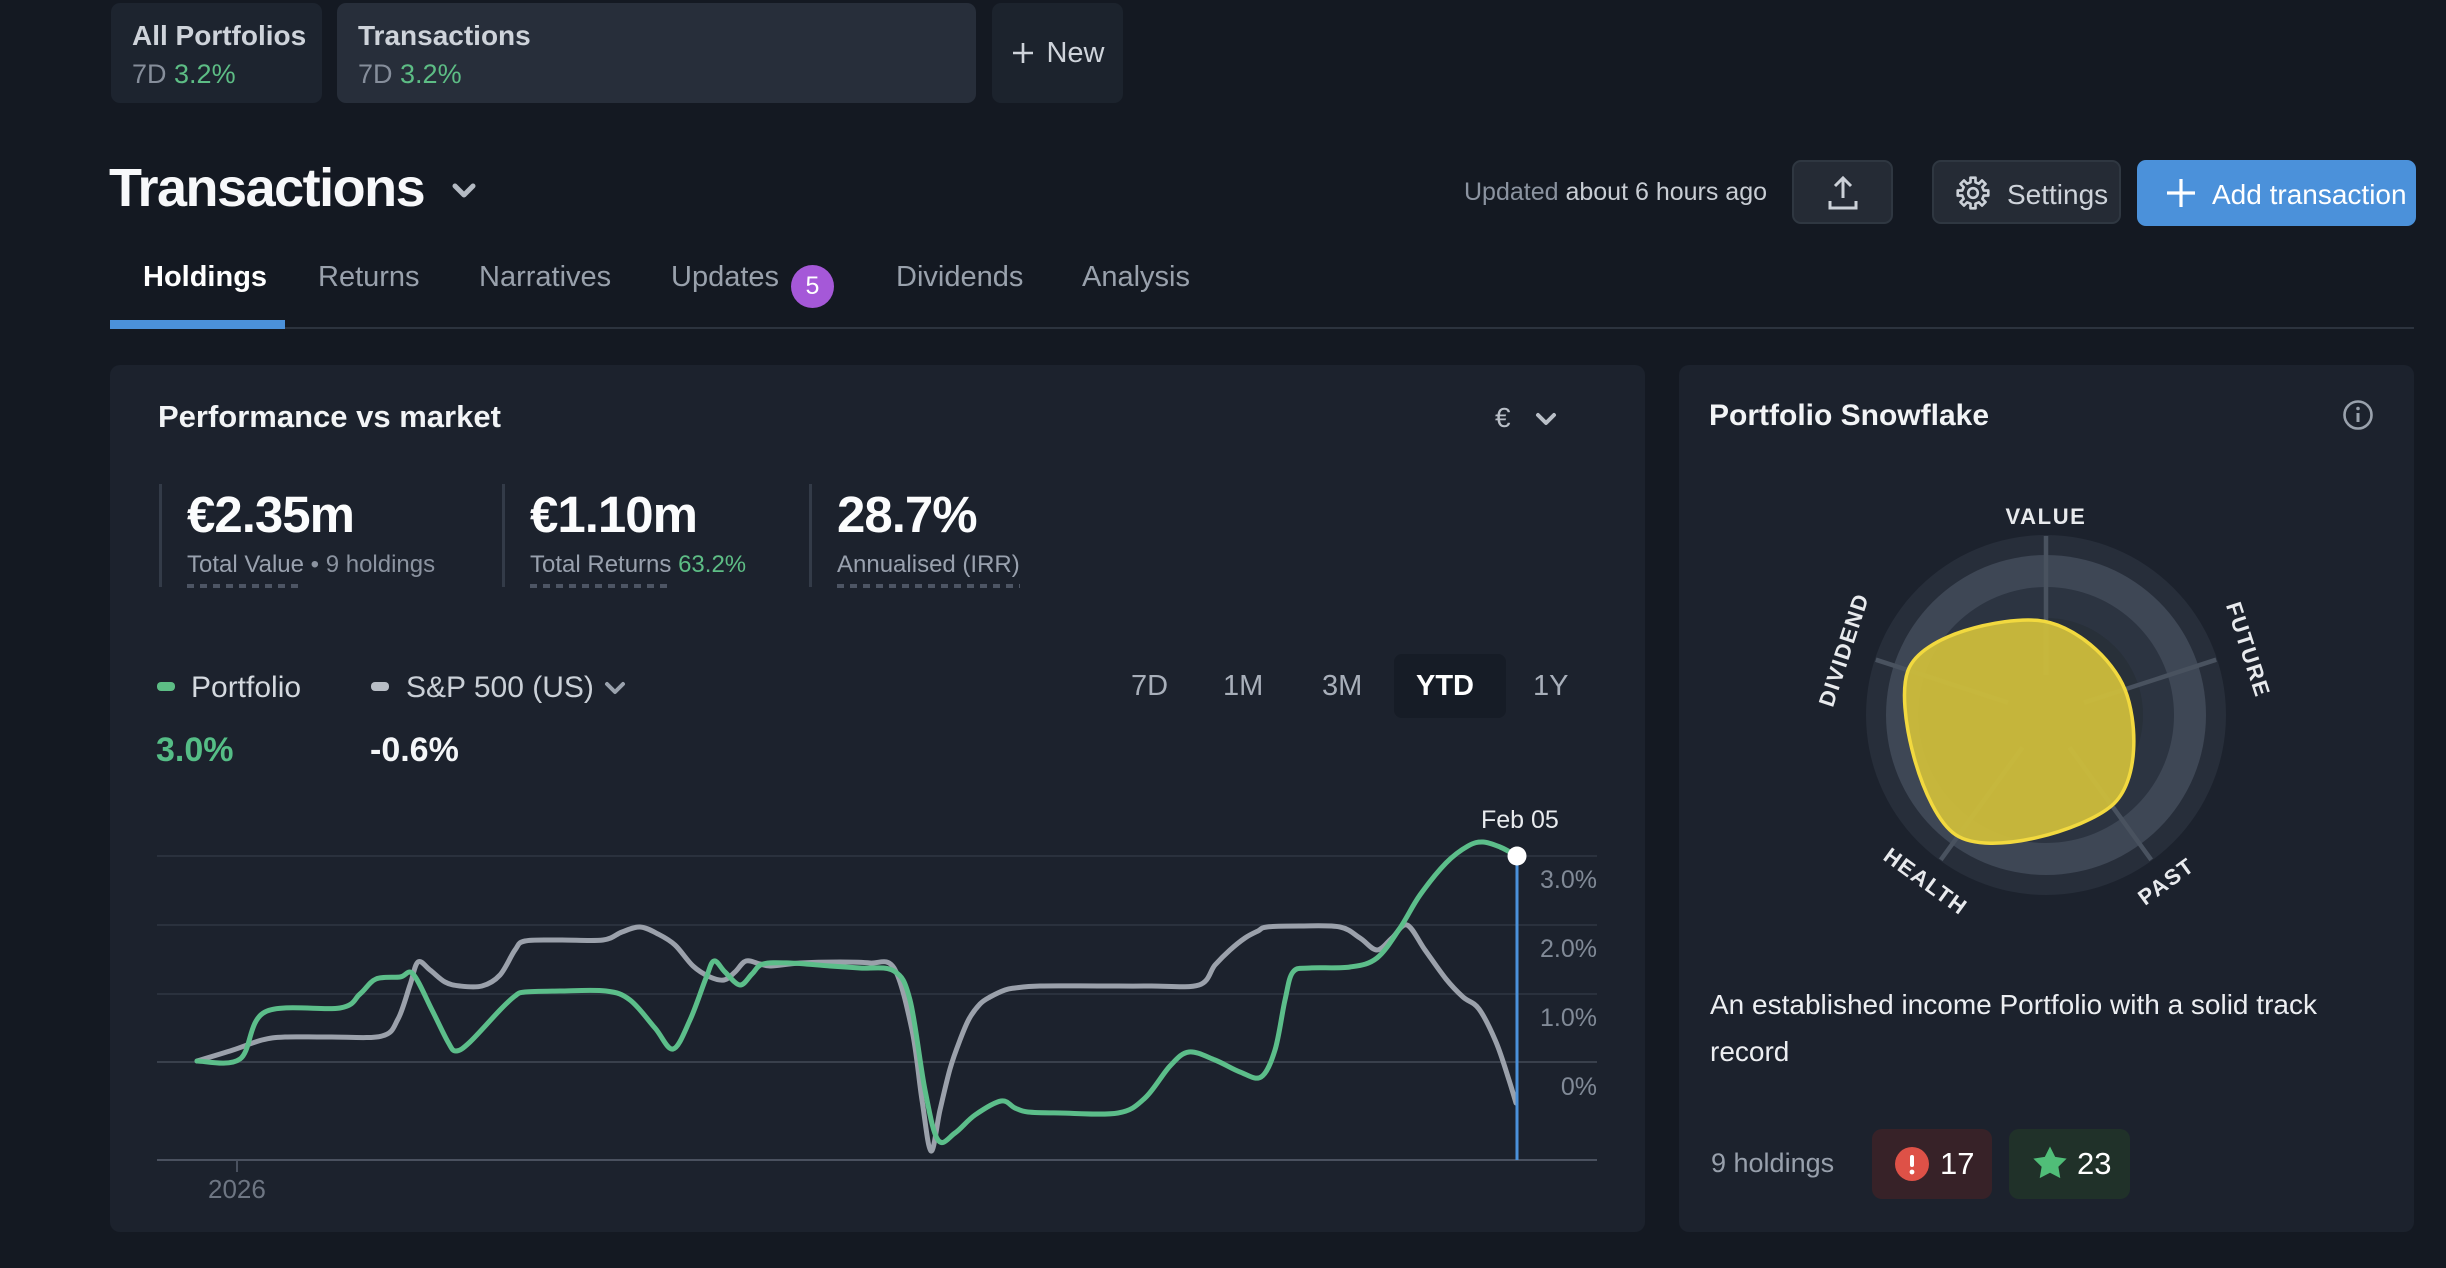  I want to click on svg-text: FUTURE, so click(2248, 650).